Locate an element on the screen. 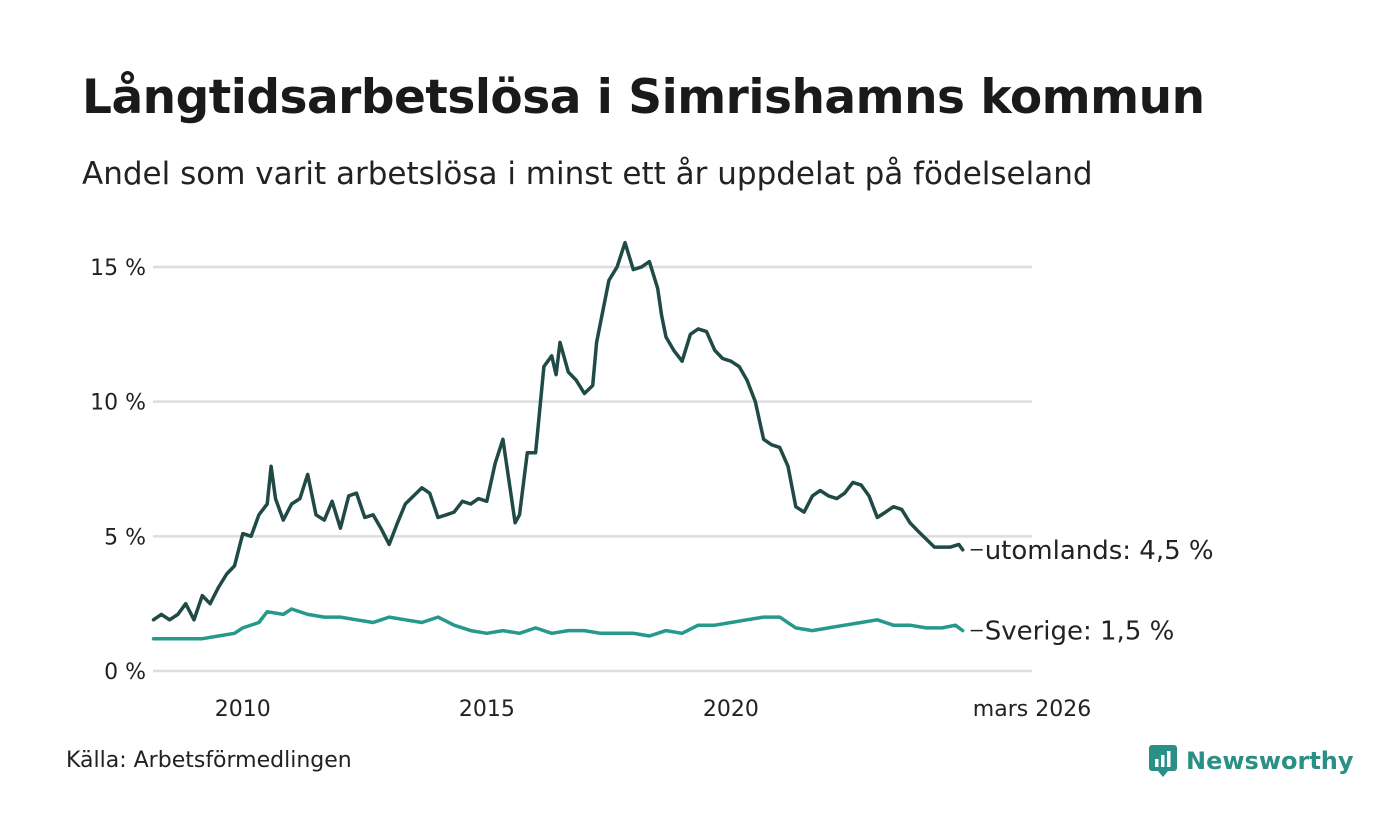 The width and height of the screenshot is (1400, 840). y-tick-label: 15 % is located at coordinates (118, 268).